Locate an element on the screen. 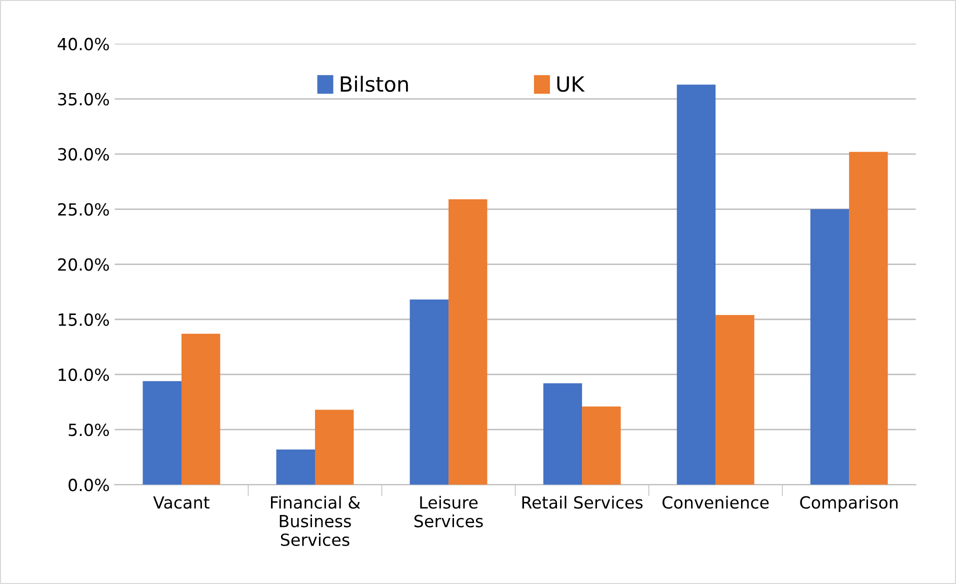  x-tick-label: Comparison is located at coordinates (849, 504).